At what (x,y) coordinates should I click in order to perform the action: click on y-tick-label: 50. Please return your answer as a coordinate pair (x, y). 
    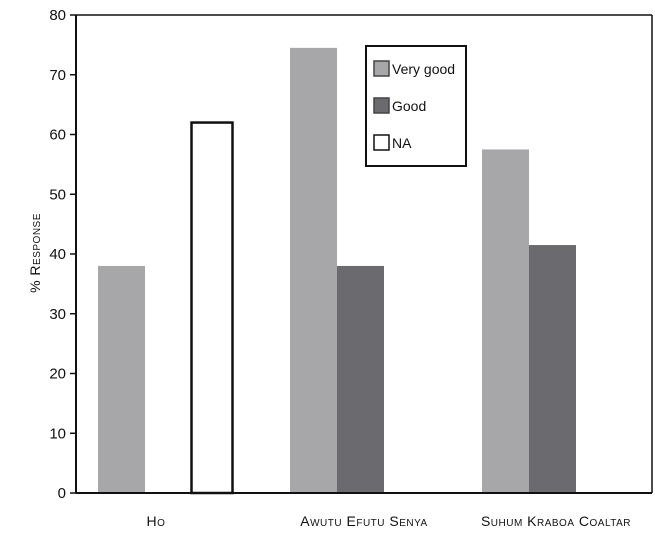
    Looking at the image, I should click on (57, 194).